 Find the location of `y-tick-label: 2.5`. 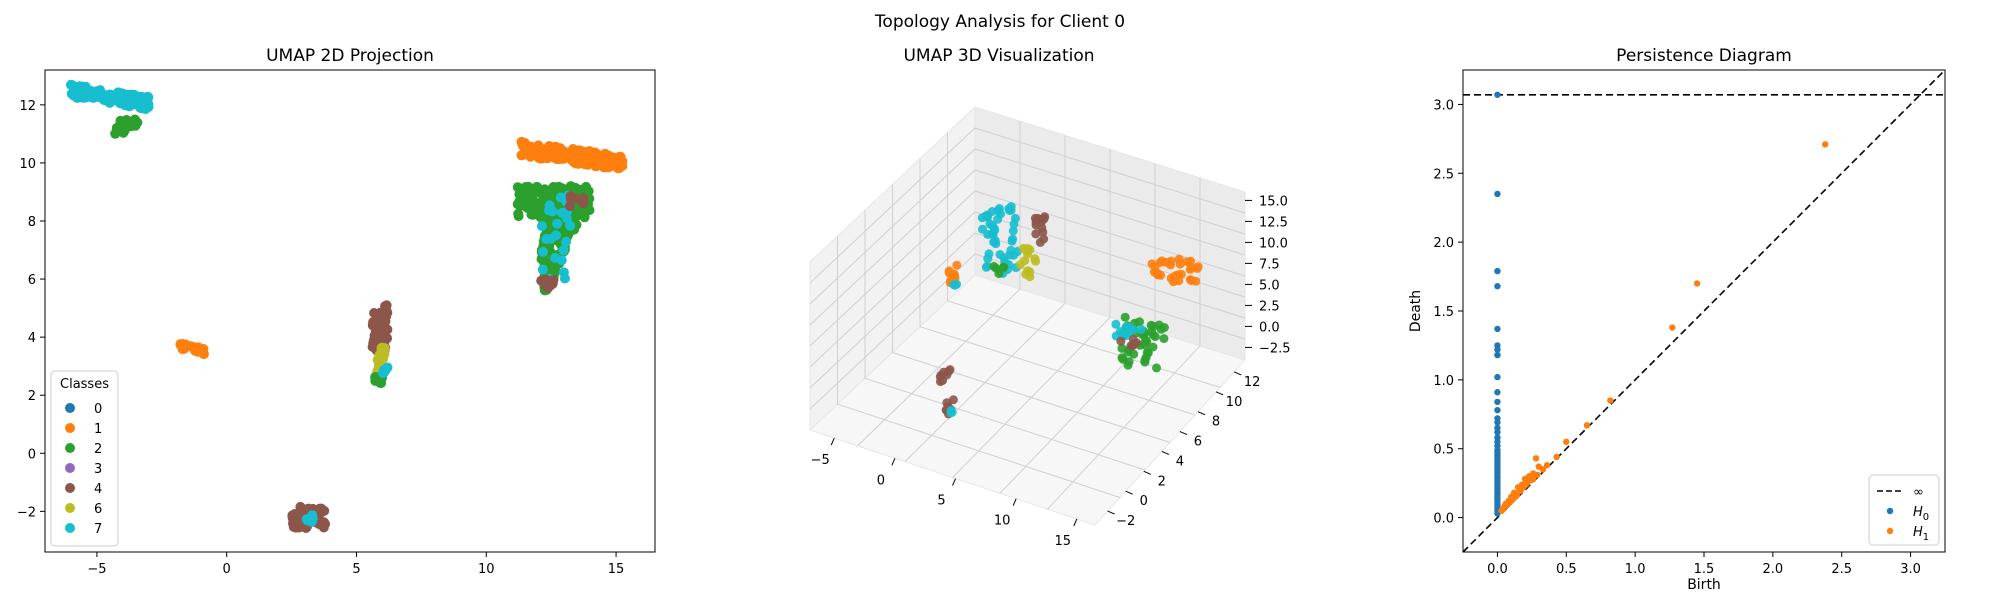

y-tick-label: 2.5 is located at coordinates (1443, 174).